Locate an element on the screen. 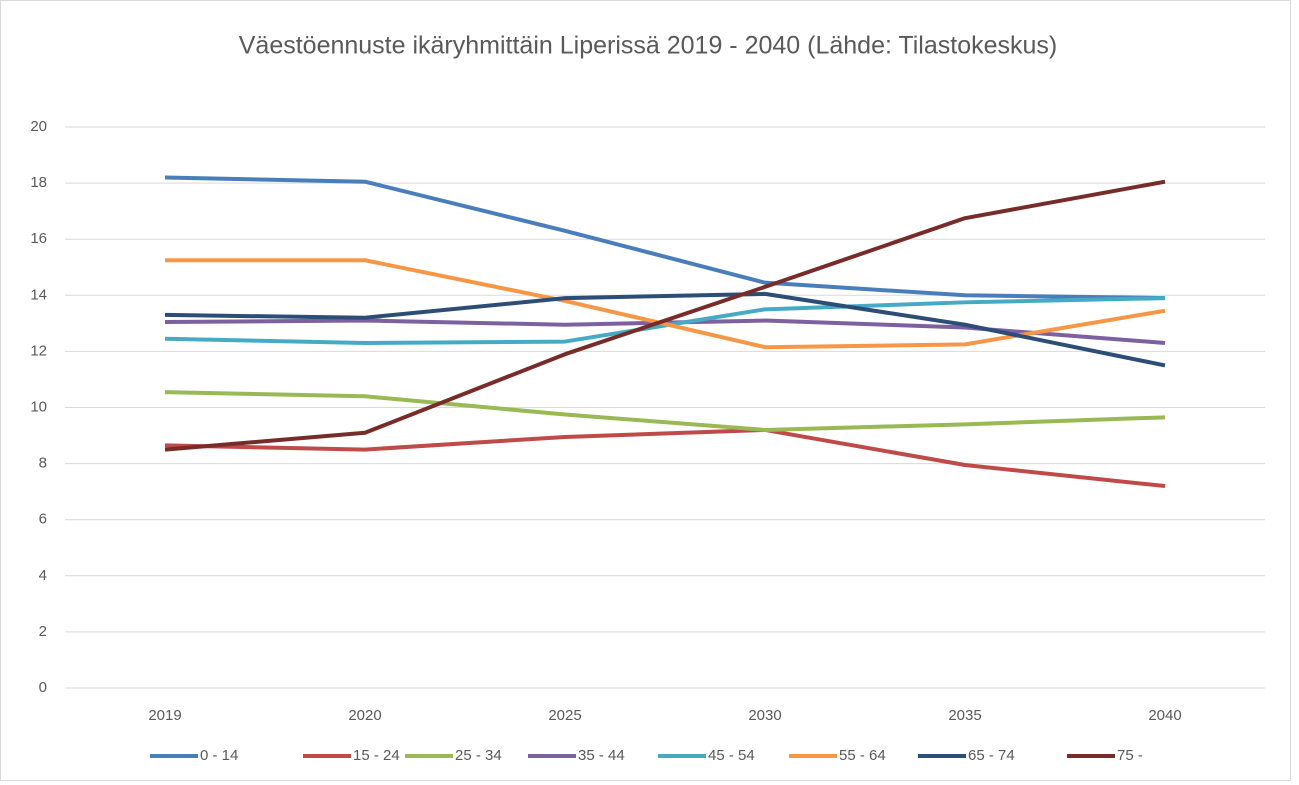  y-tick-label: 12 is located at coordinates (38, 350).